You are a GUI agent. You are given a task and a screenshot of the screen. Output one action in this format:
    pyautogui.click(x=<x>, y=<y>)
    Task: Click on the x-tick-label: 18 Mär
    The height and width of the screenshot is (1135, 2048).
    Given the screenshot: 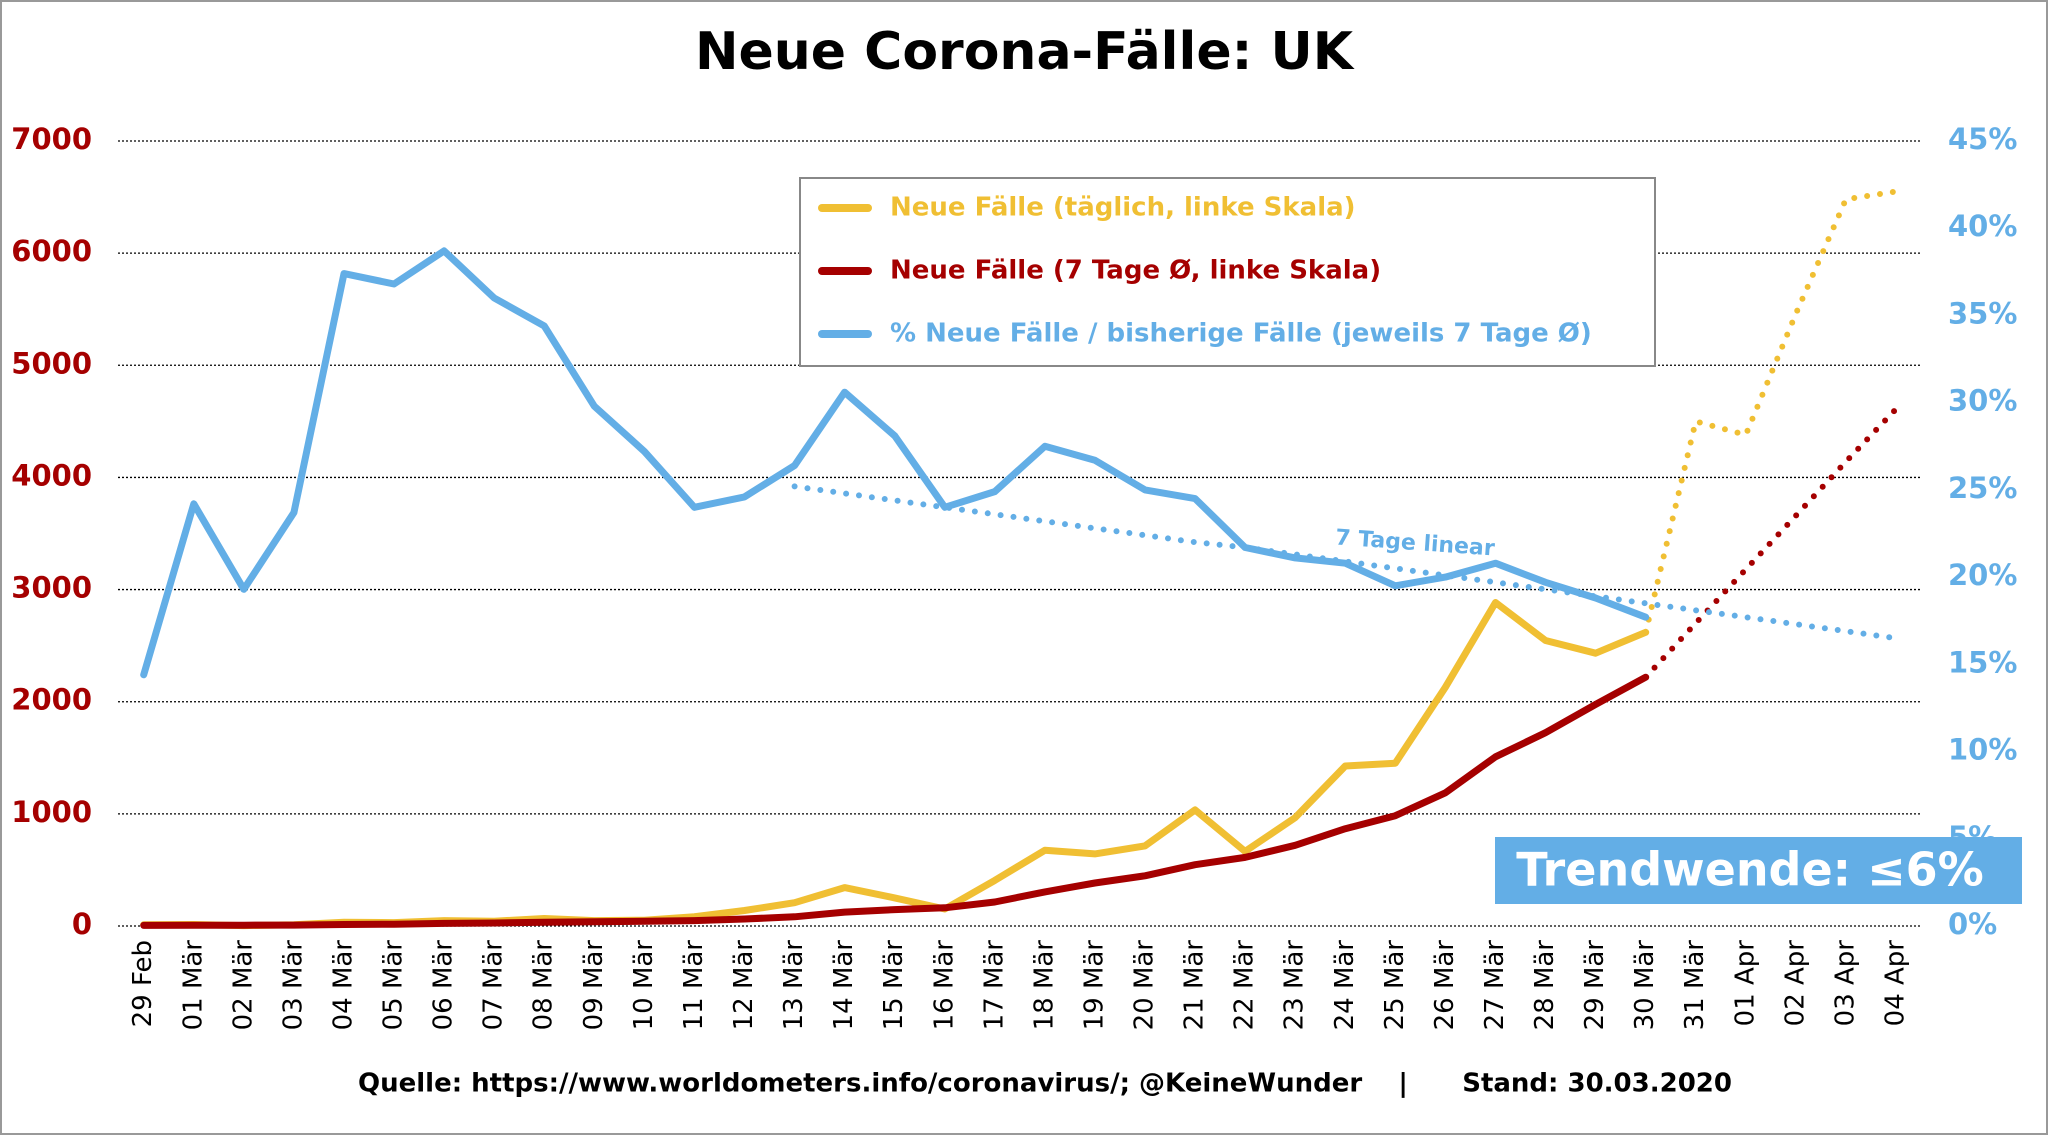 What is the action you would take?
    pyautogui.click(x=1044, y=985)
    